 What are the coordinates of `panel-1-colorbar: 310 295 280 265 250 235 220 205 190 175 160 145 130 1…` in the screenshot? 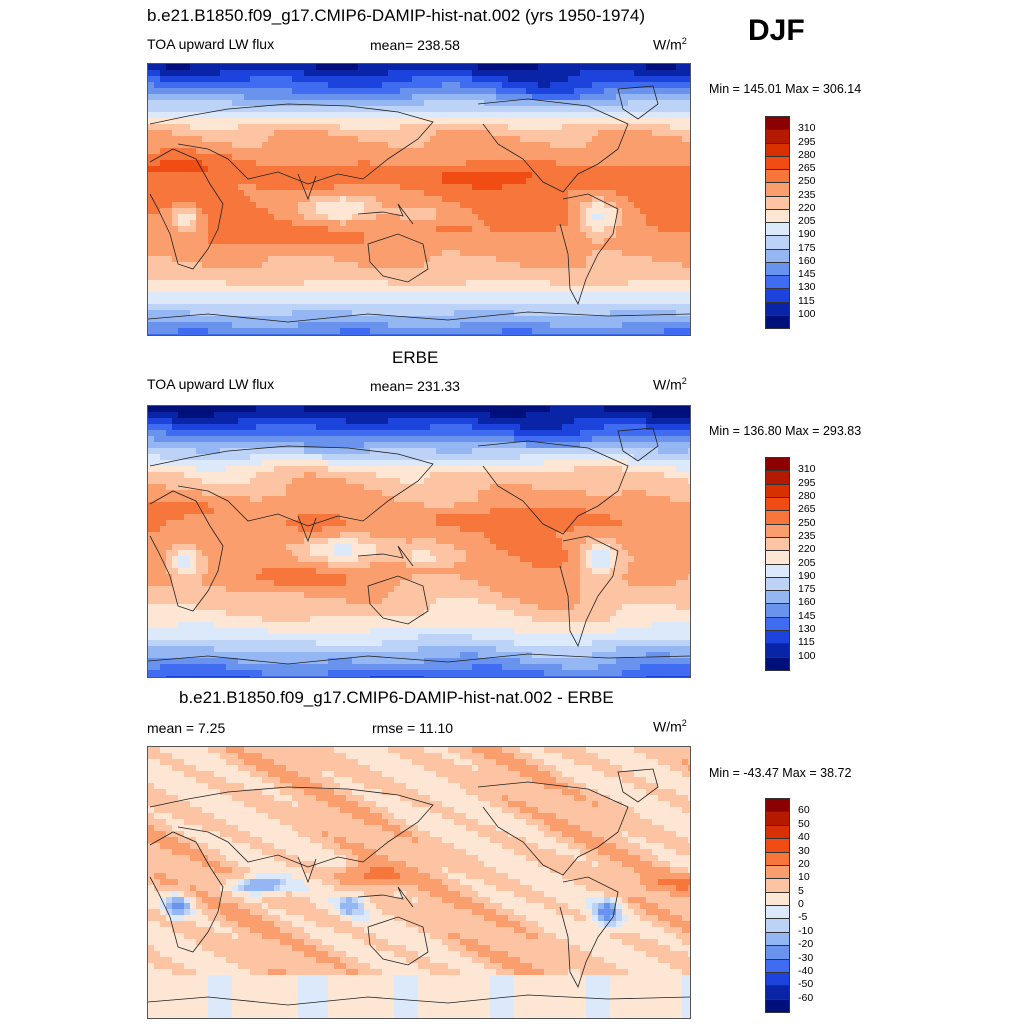 It's located at (790, 222).